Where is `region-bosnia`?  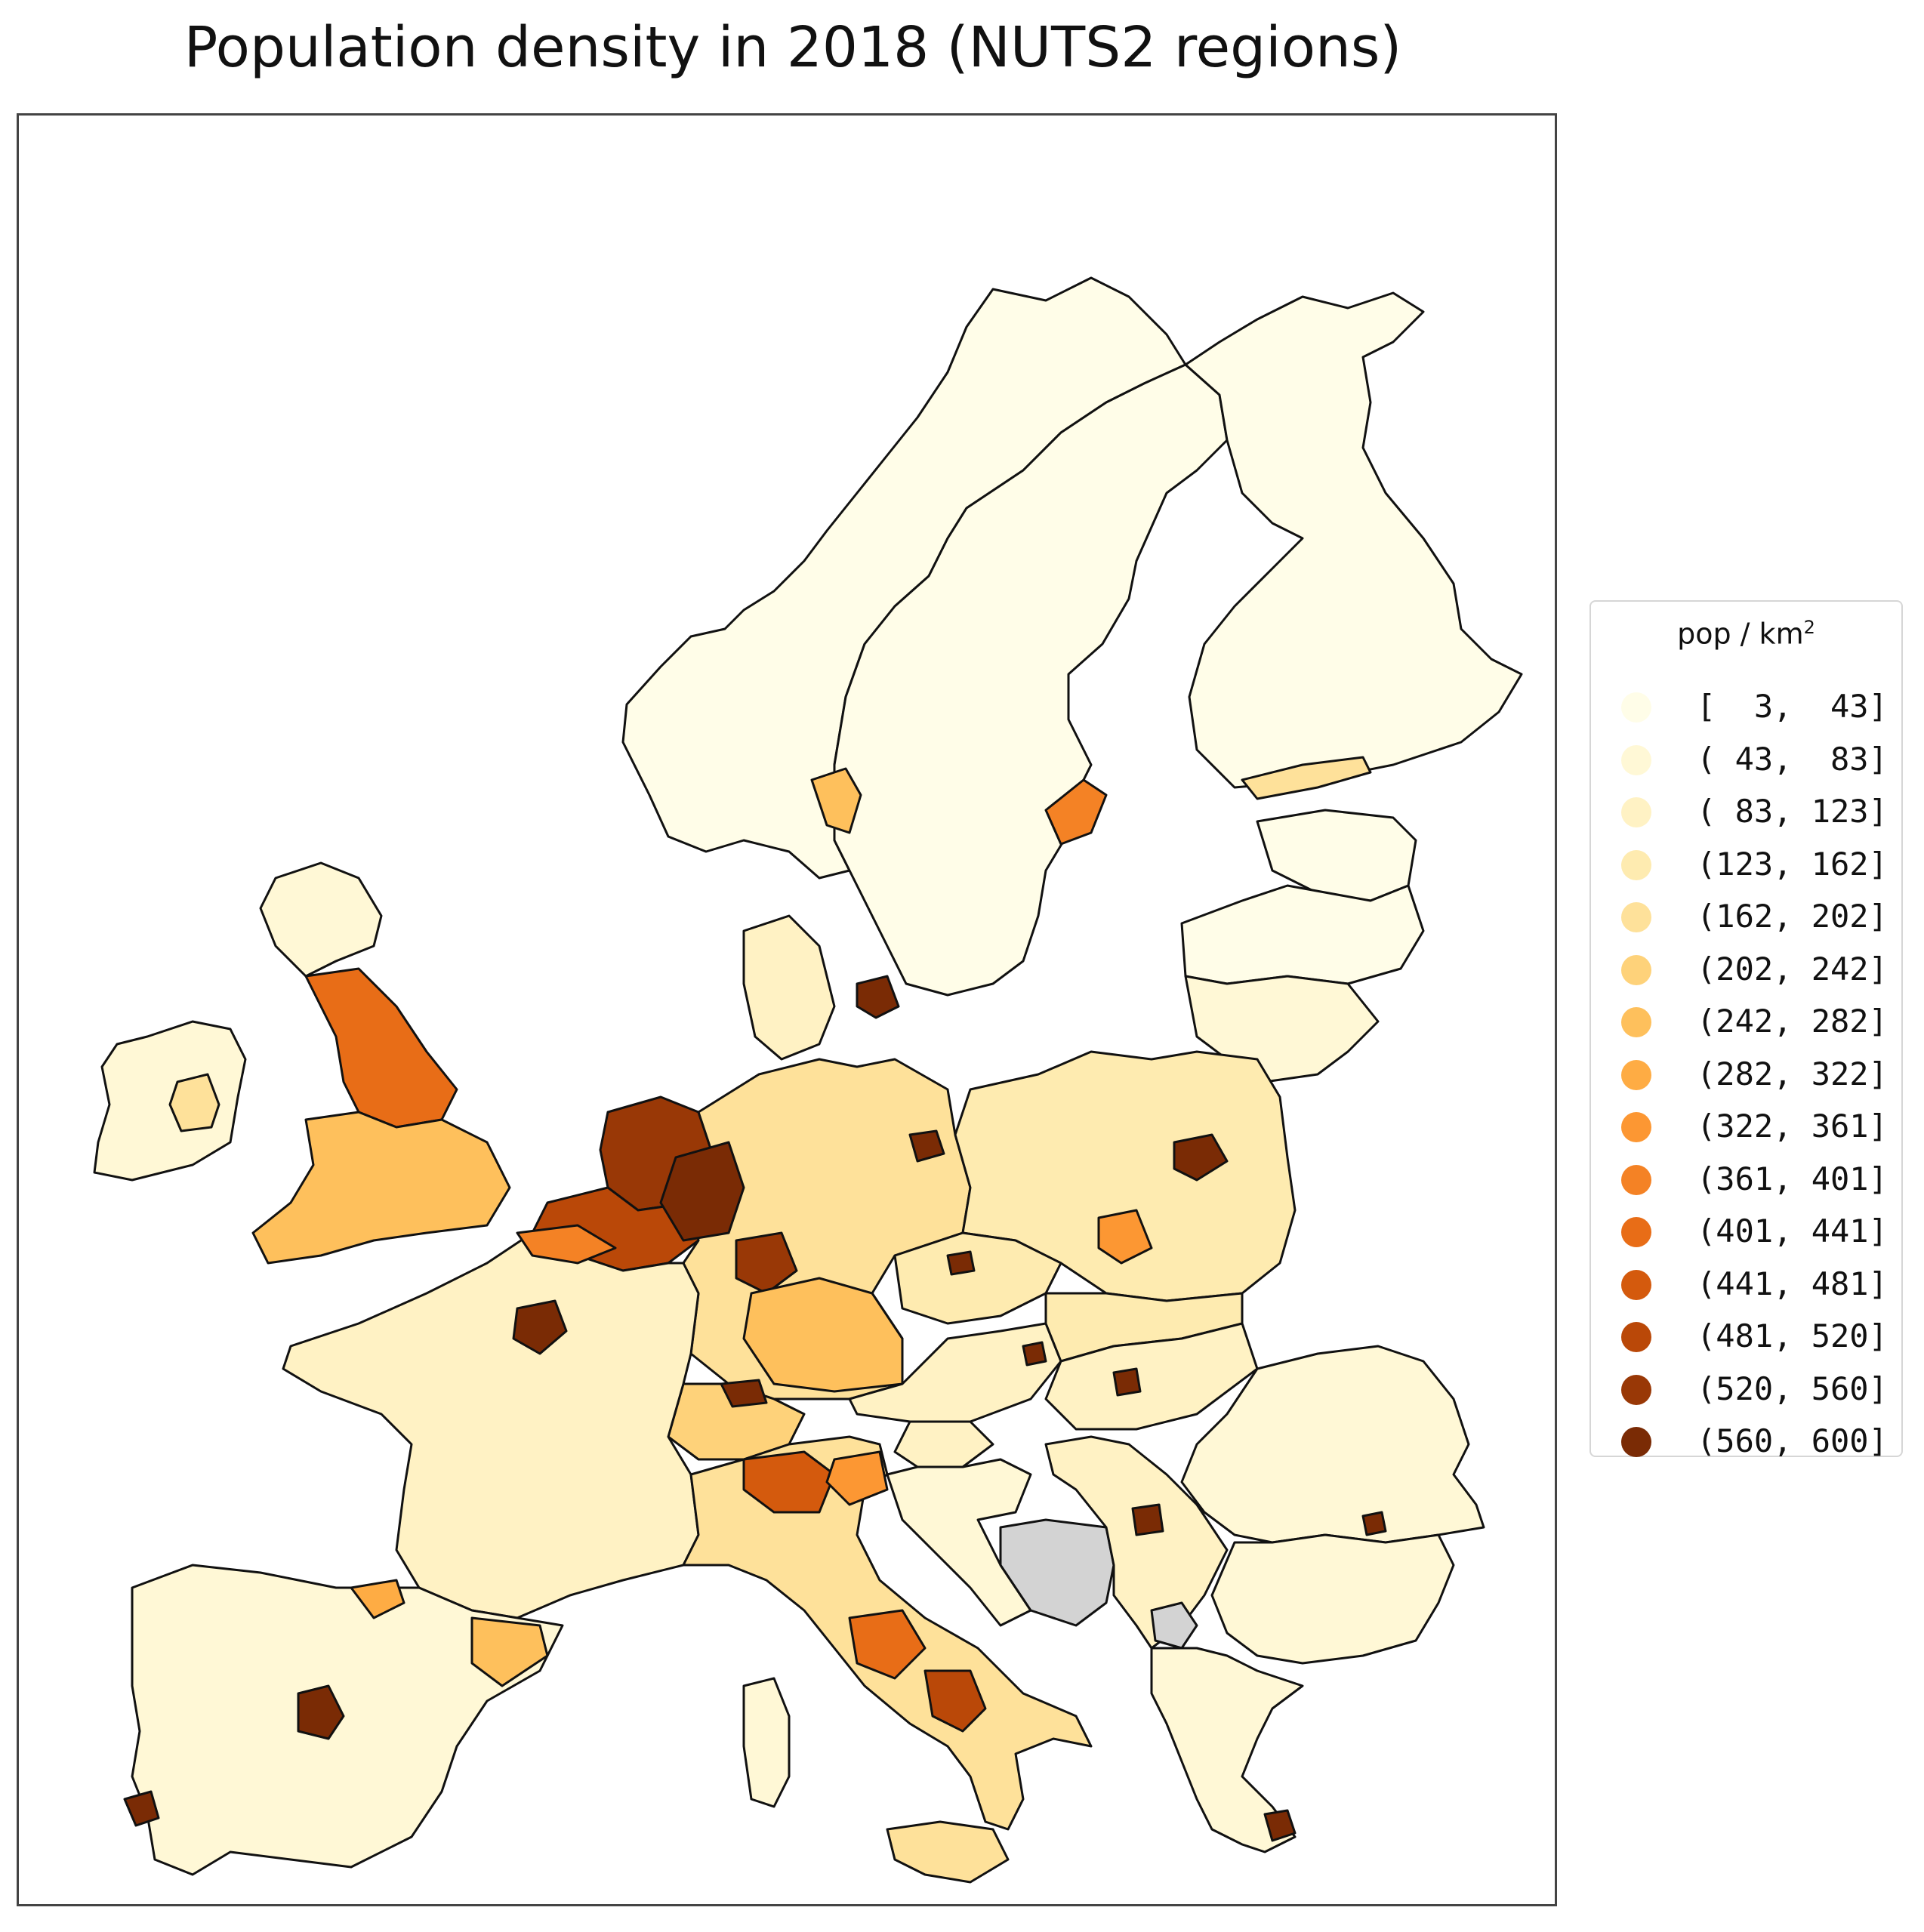
region-bosnia is located at coordinates (1057, 1572).